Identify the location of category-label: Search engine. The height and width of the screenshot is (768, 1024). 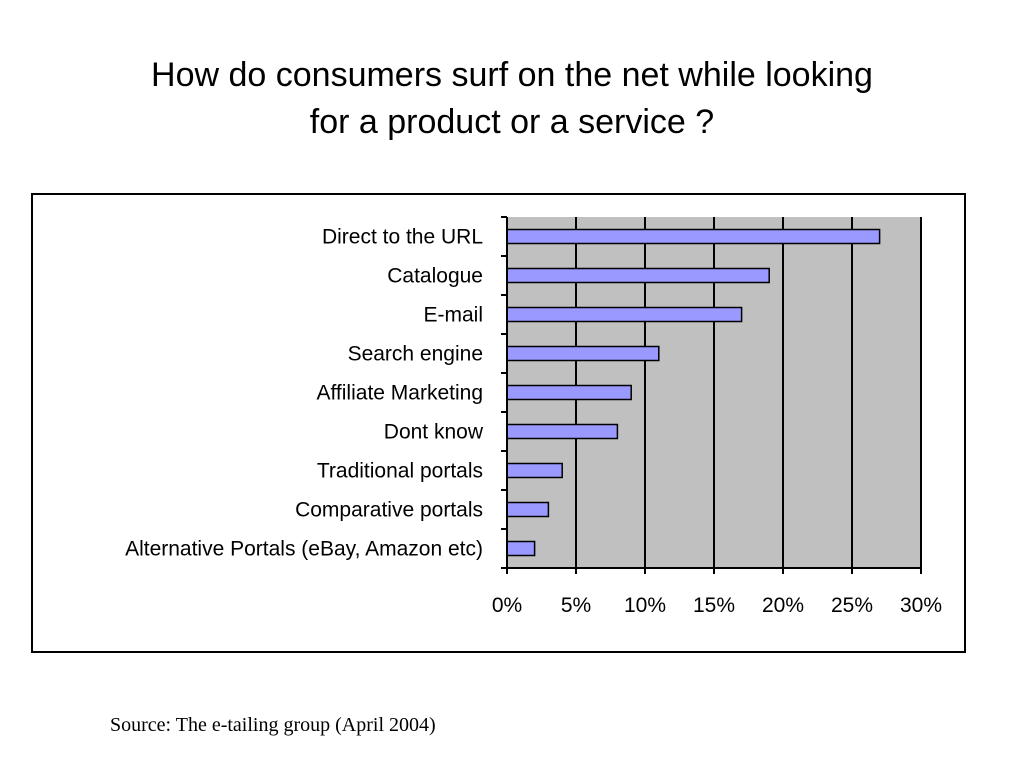
(415, 354).